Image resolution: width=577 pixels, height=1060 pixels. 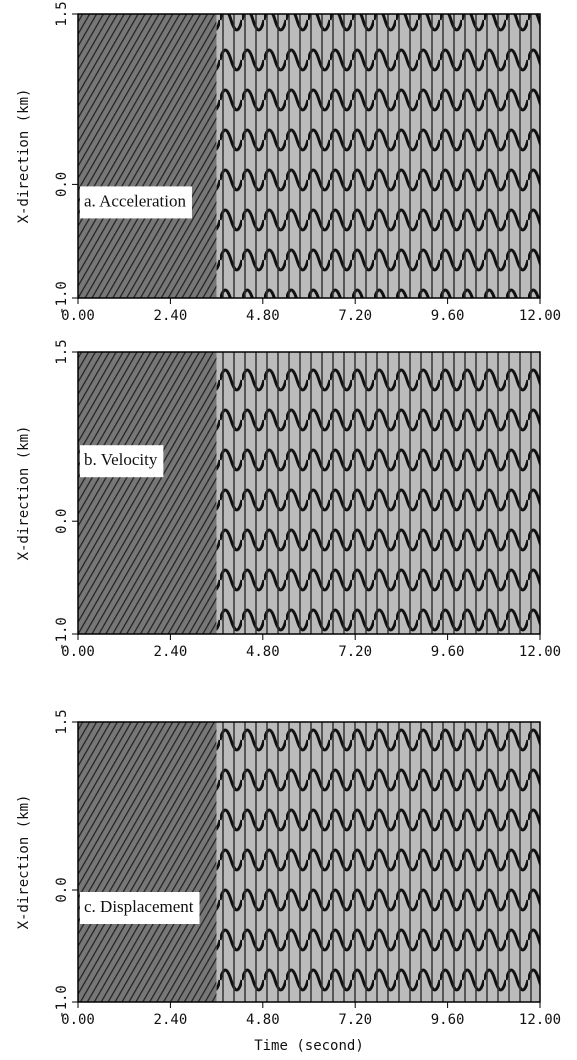 I want to click on annotation: c. Displacement, so click(x=139, y=906).